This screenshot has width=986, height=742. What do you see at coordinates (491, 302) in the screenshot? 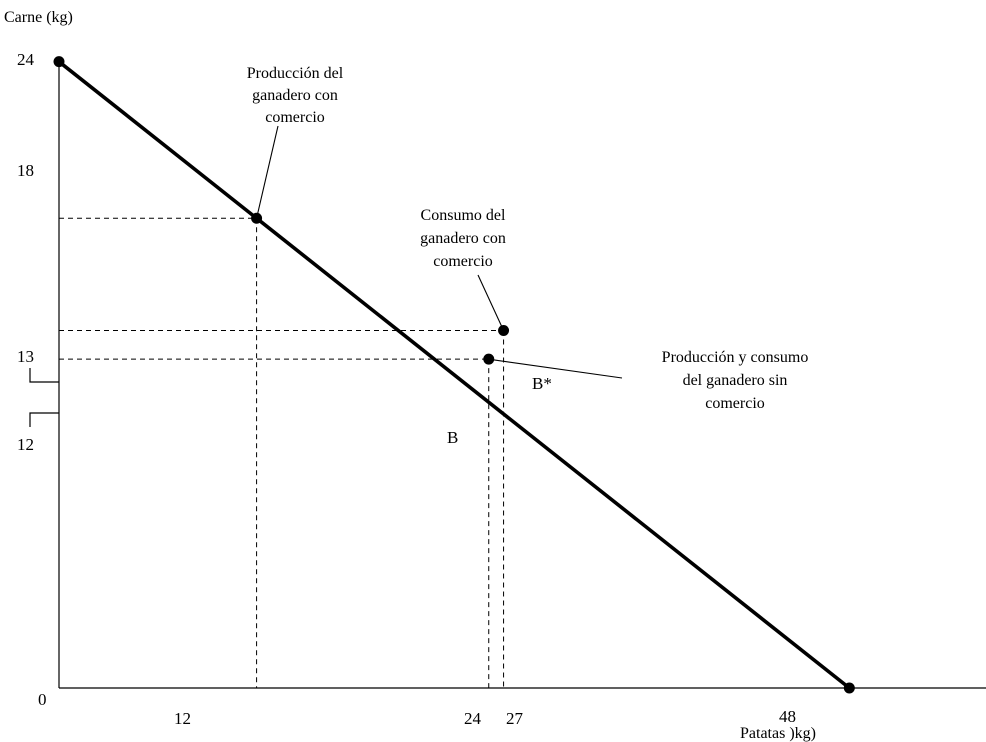
I see `leader-consumption-with-trade` at bounding box center [491, 302].